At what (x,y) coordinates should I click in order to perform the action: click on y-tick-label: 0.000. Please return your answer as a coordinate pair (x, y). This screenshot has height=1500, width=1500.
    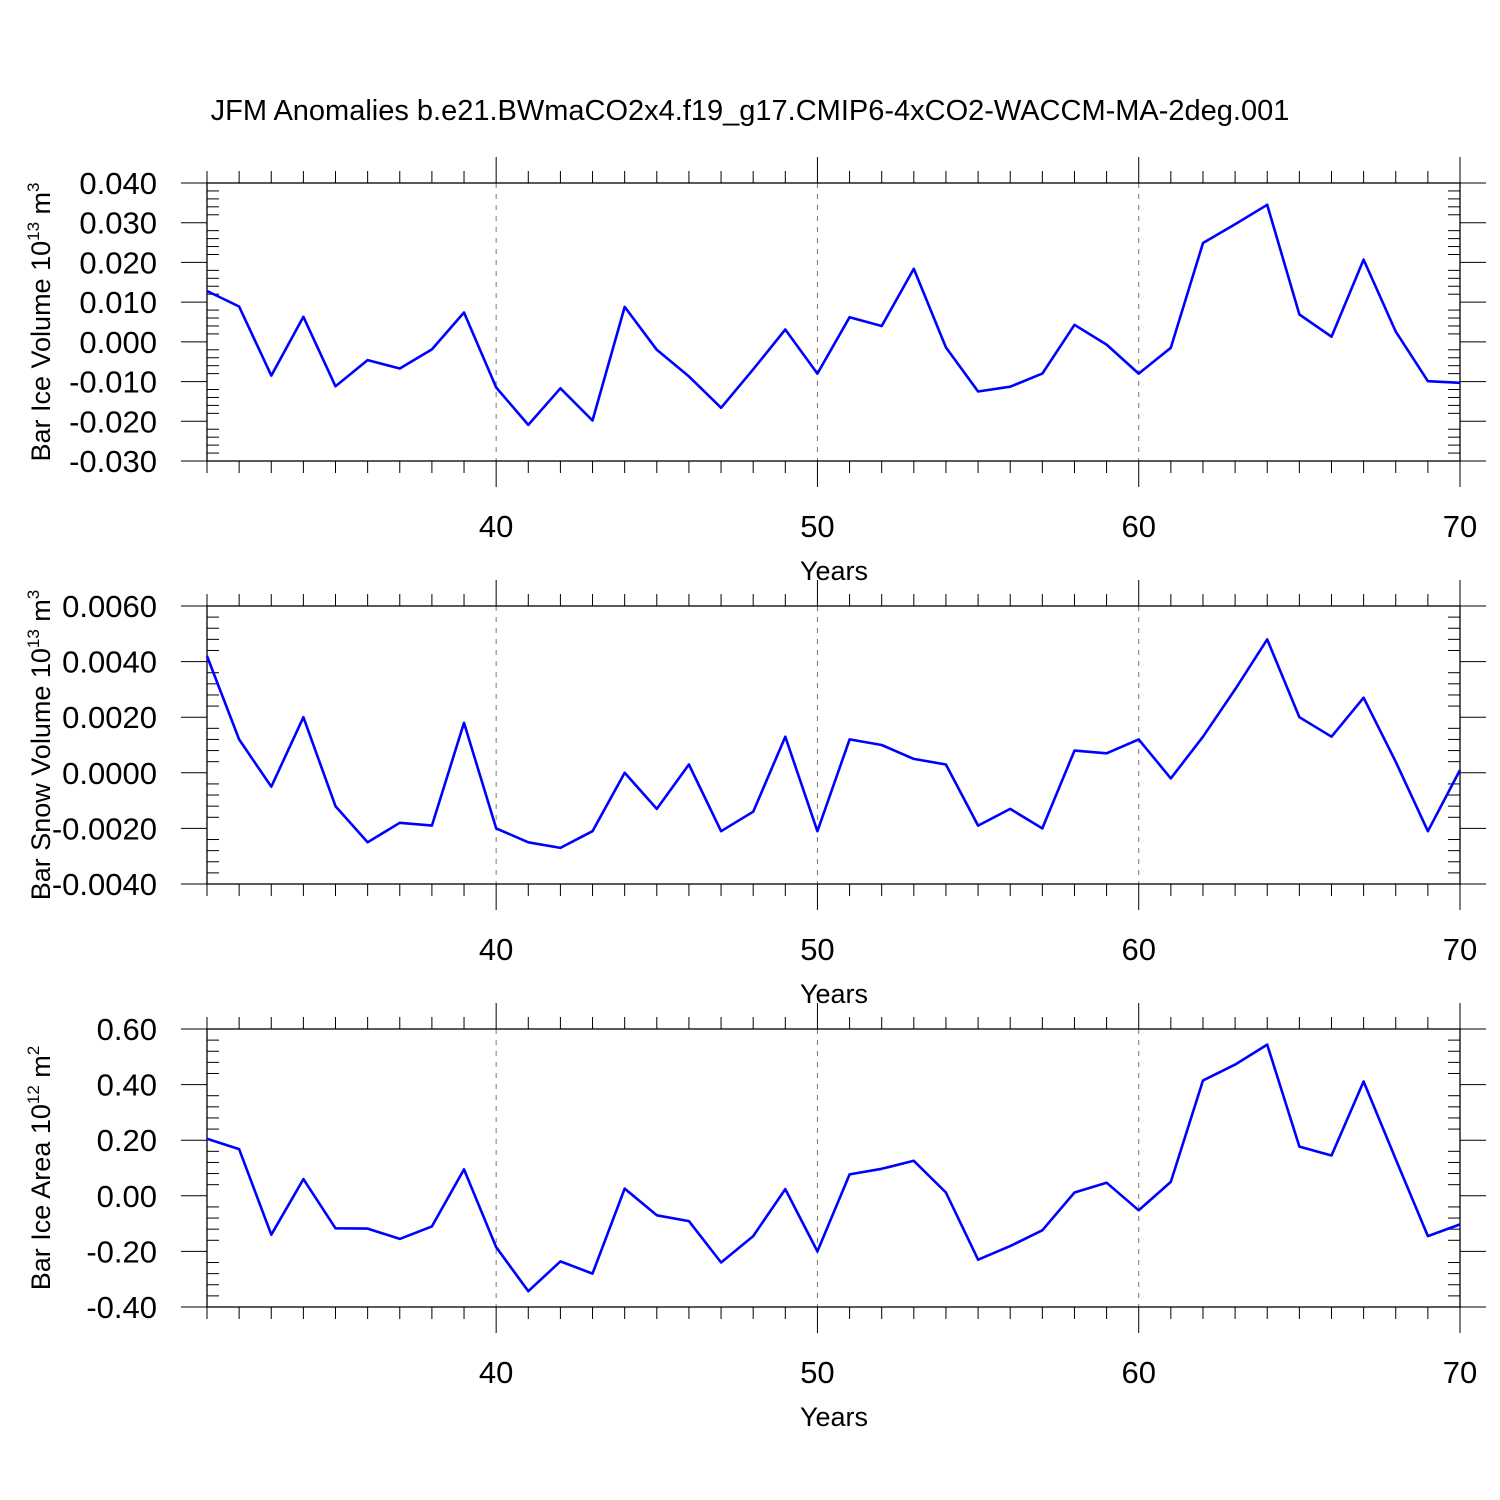
    Looking at the image, I should click on (118, 342).